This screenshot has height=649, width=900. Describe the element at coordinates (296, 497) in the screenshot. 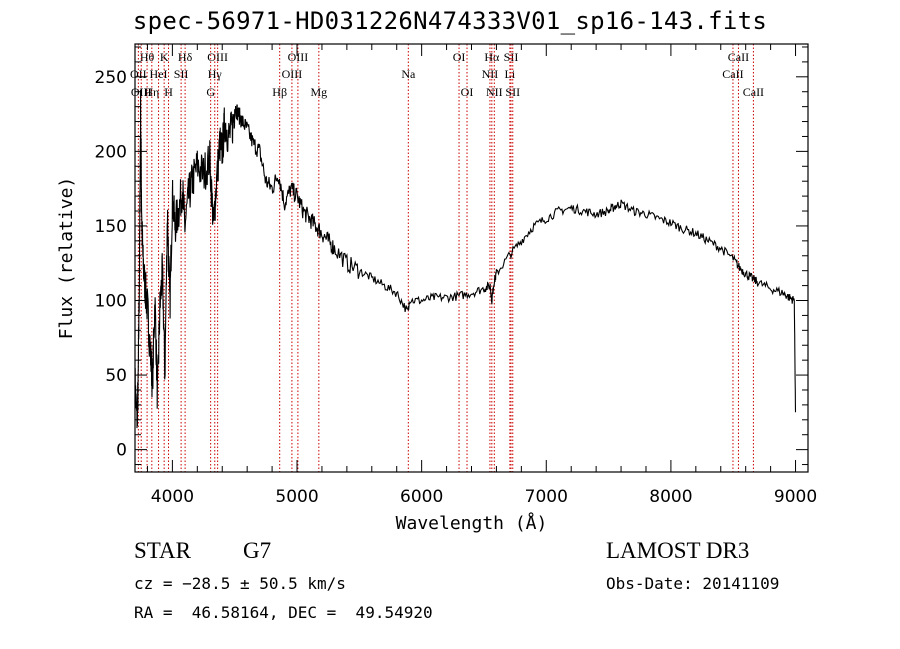

I see `x-tick-label-1: 5000` at that location.